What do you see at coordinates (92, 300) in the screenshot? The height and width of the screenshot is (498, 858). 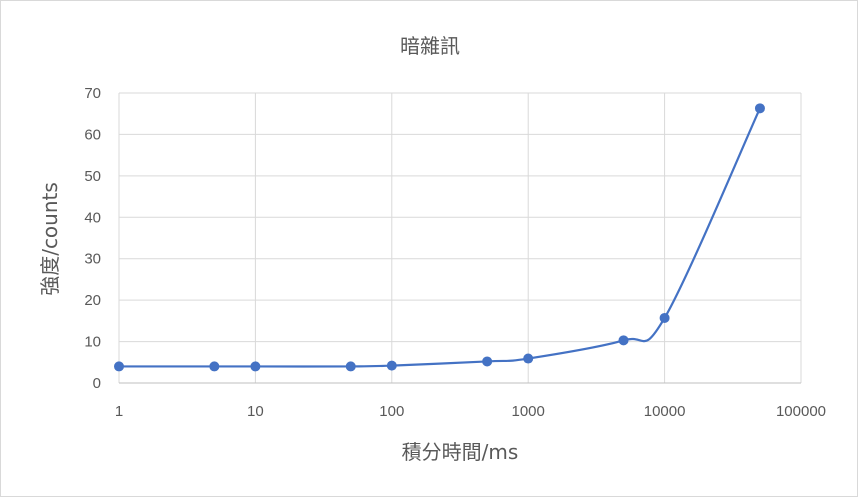 I see `y-tick-label: 20` at bounding box center [92, 300].